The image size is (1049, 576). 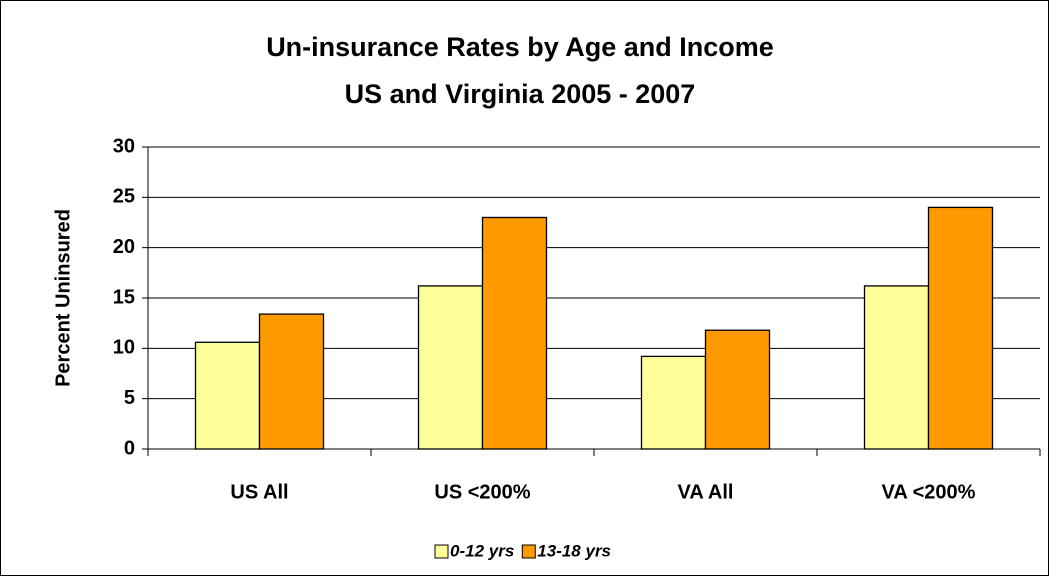 What do you see at coordinates (124, 247) in the screenshot?
I see `y-tick-label: 20` at bounding box center [124, 247].